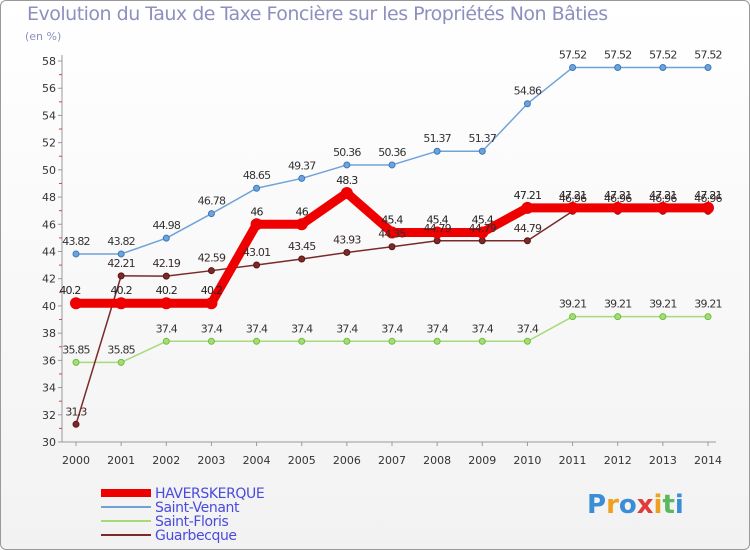 This screenshot has width=750, height=550. What do you see at coordinates (437, 460) in the screenshot?
I see `x-tick-label: 2008` at bounding box center [437, 460].